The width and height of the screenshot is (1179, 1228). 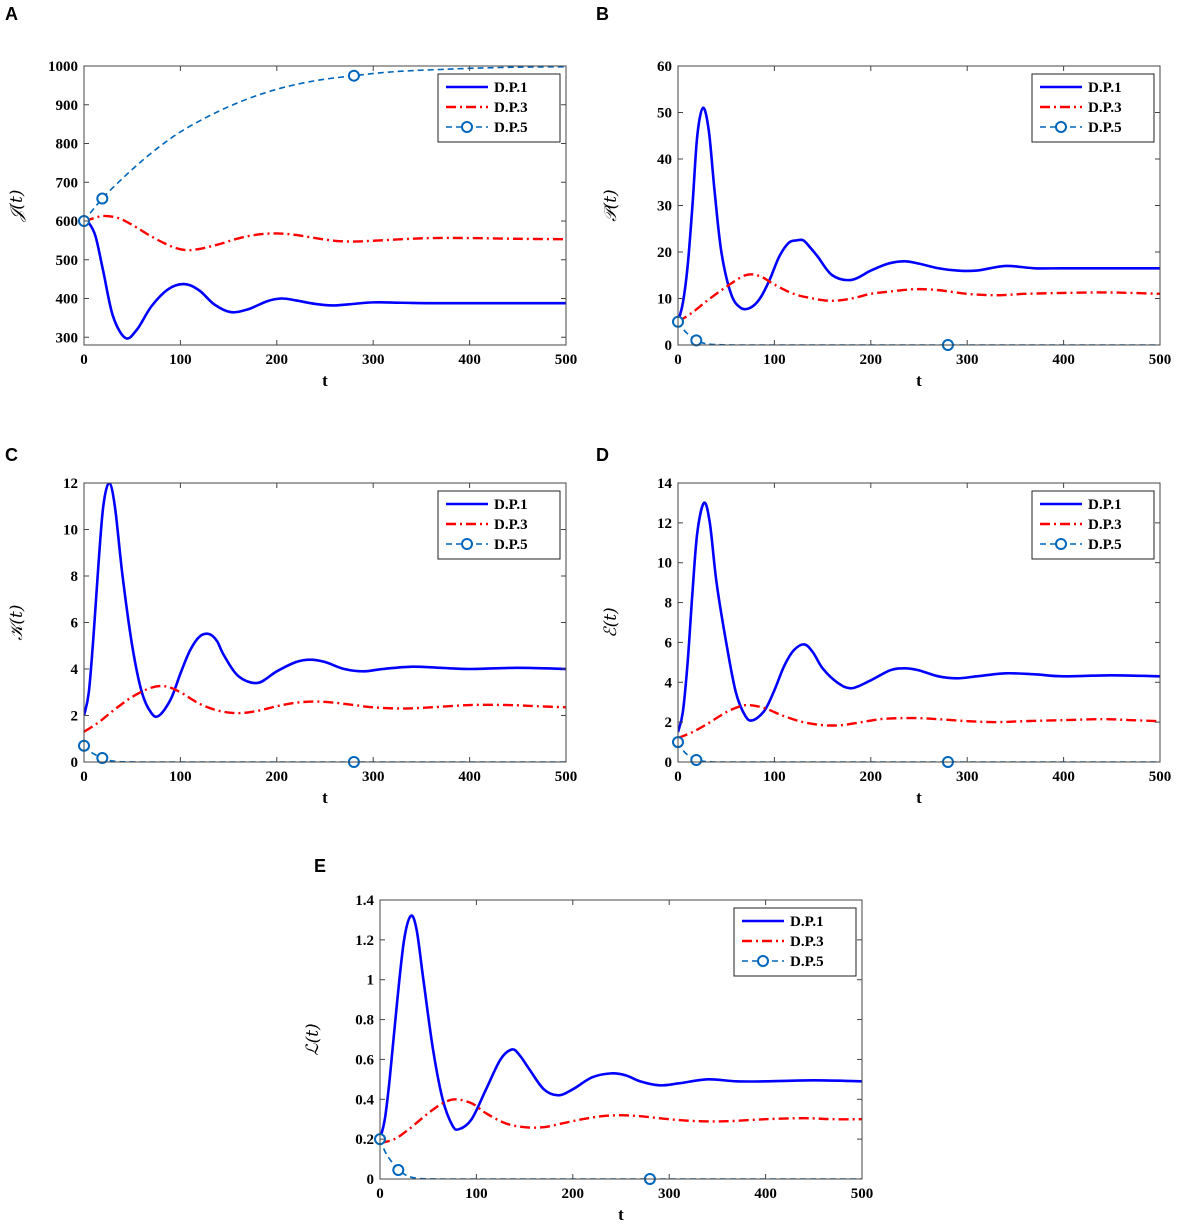 What do you see at coordinates (11, 14) in the screenshot?
I see `panel-letter-A: A` at bounding box center [11, 14].